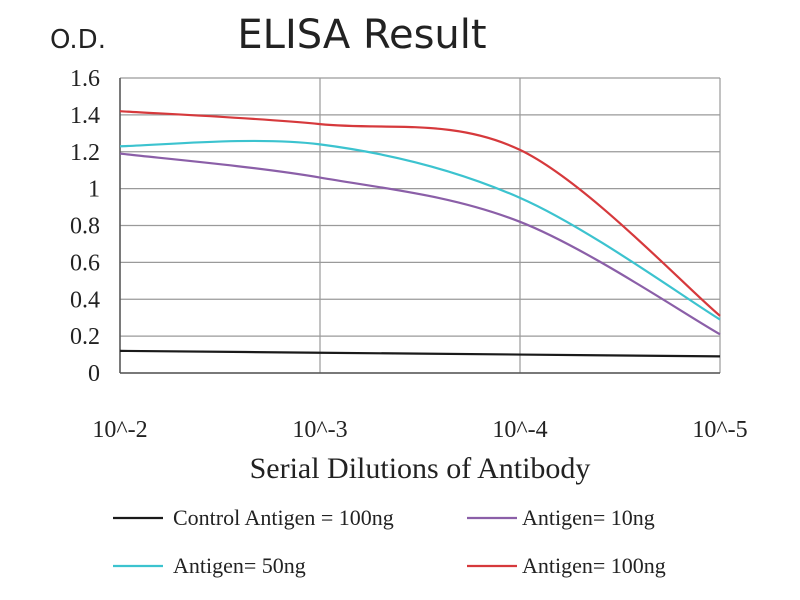 Image resolution: width=800 pixels, height=600 pixels. Describe the element at coordinates (94, 190) in the screenshot. I see `y-tick-label: 1` at that location.